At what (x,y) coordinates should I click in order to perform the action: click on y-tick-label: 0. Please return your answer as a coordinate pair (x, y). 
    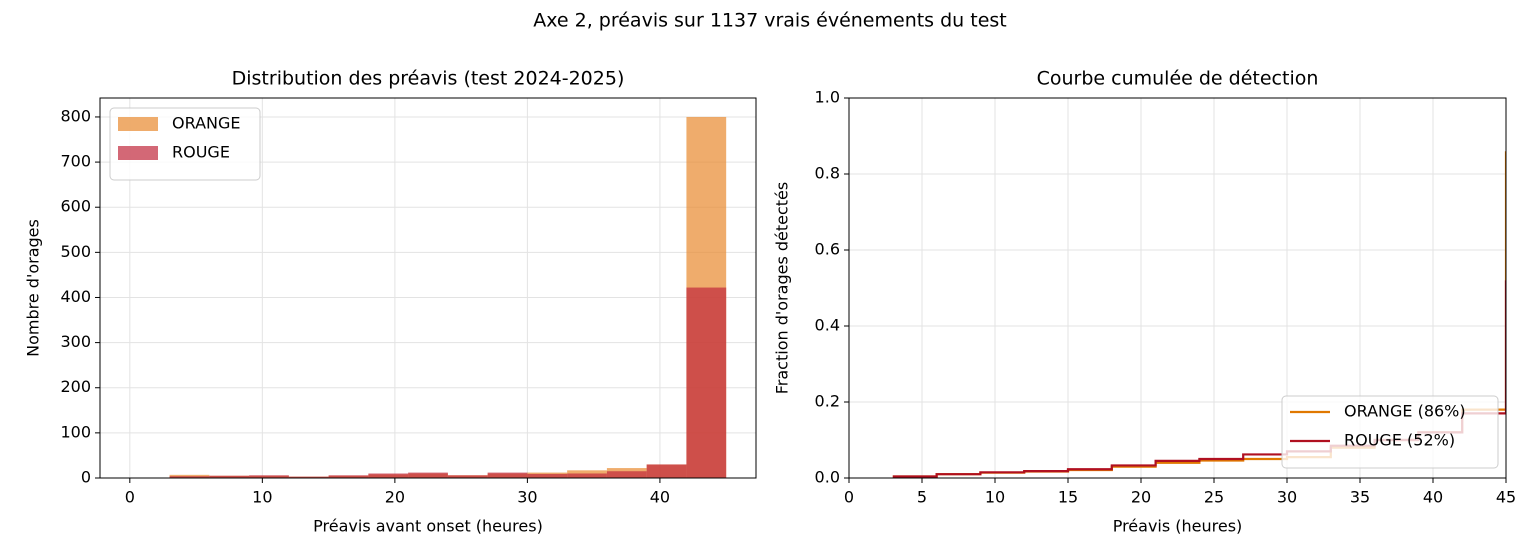
    Looking at the image, I should click on (86, 477).